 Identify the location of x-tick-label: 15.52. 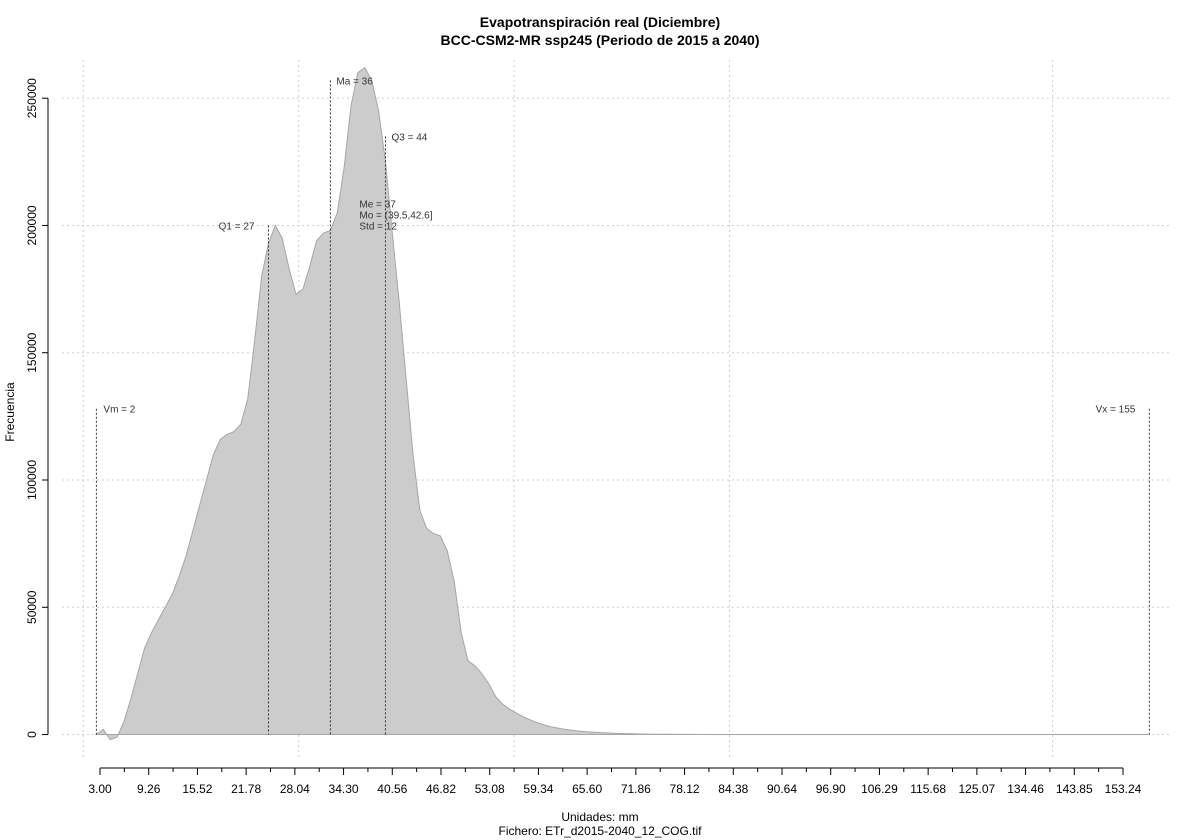
(197, 789).